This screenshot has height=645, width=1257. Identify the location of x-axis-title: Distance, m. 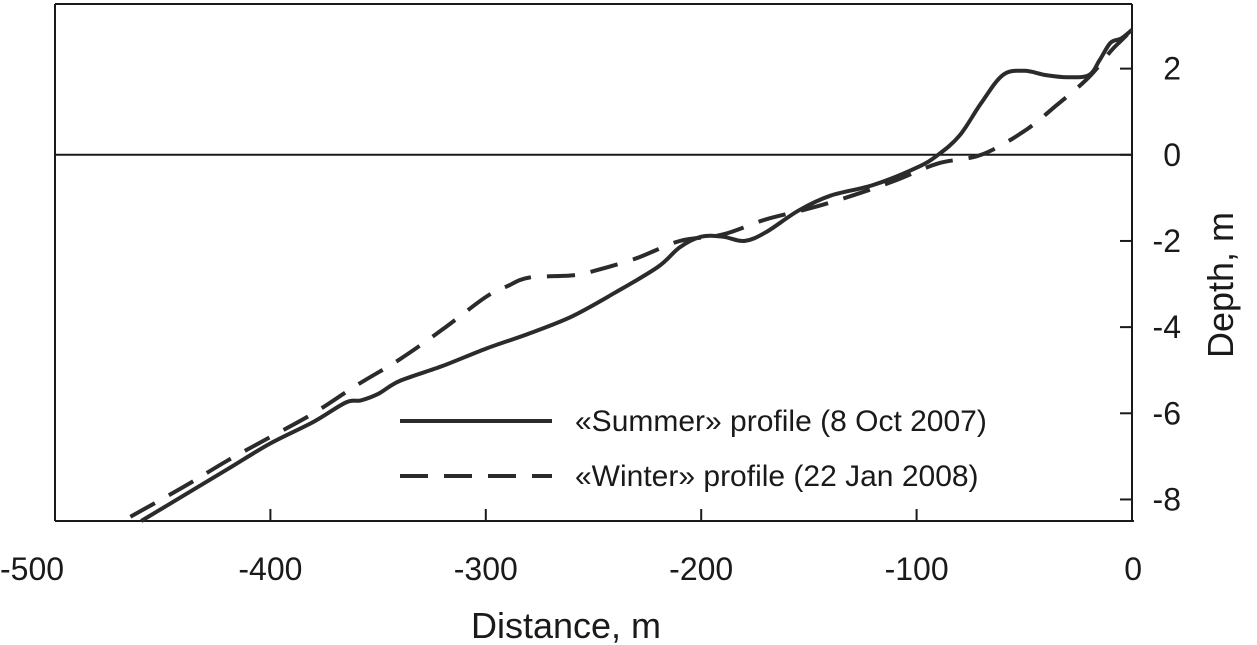
(566, 625).